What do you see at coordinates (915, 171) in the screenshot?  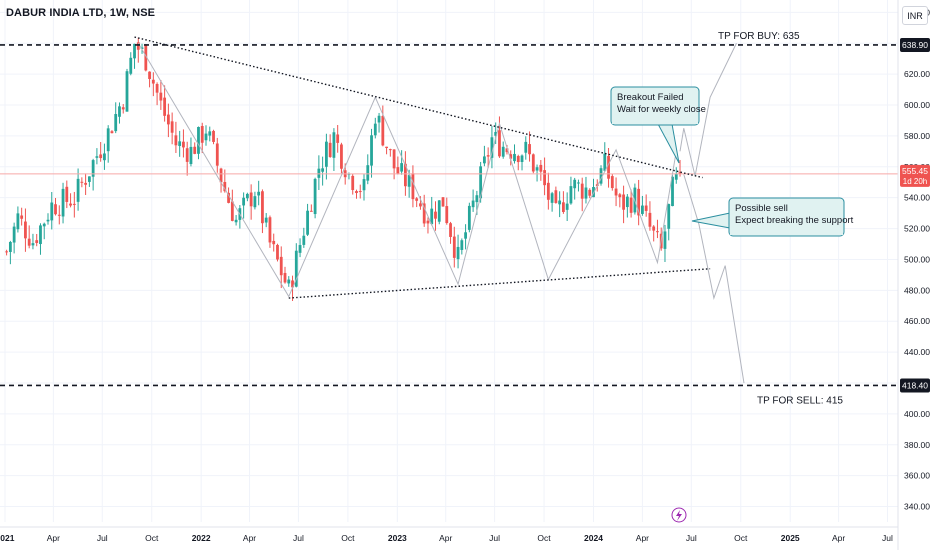 I see `last-price-value: 555.45` at bounding box center [915, 171].